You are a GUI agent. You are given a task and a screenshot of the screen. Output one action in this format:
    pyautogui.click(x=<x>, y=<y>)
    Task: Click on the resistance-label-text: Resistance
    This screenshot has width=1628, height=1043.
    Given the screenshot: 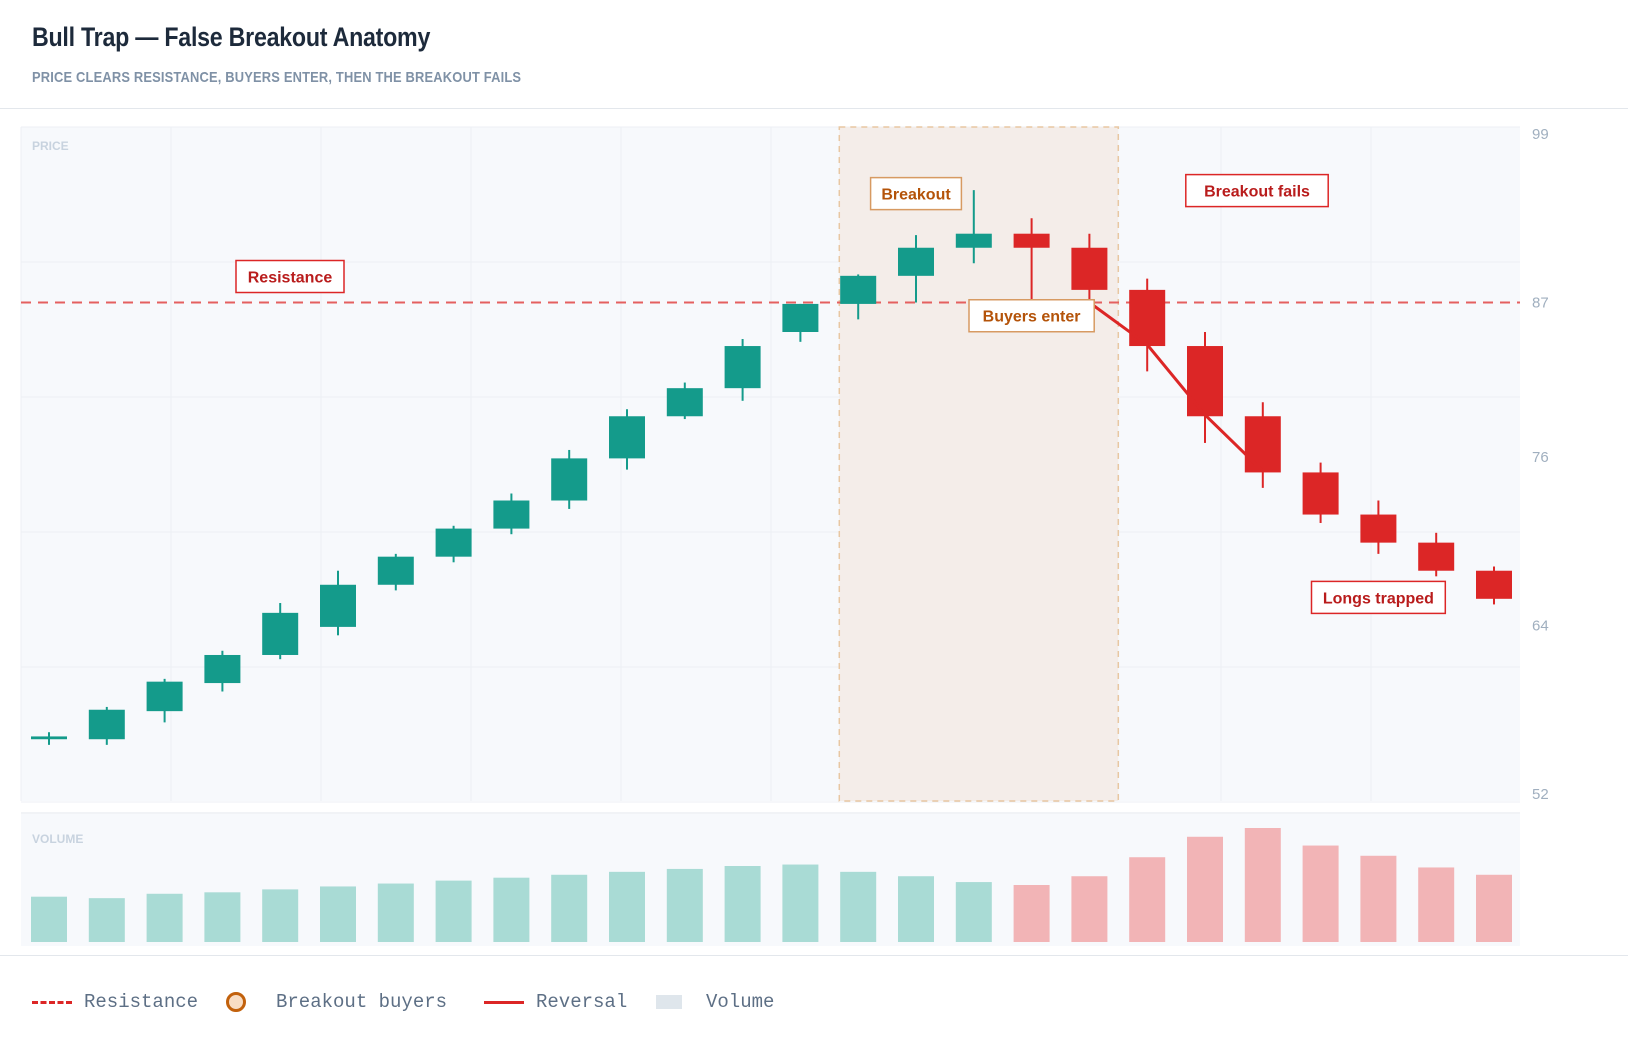 What is the action you would take?
    pyautogui.click(x=290, y=278)
    